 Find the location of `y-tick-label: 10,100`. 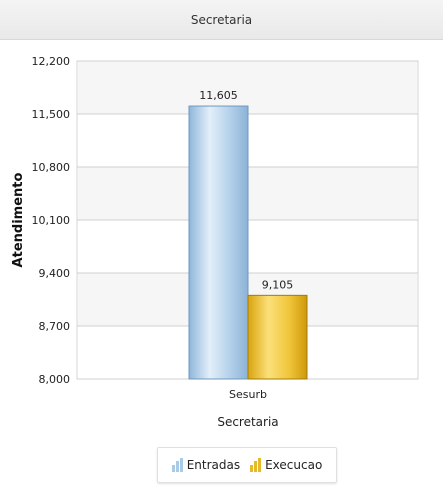

y-tick-label: 10,100 is located at coordinates (51, 220).